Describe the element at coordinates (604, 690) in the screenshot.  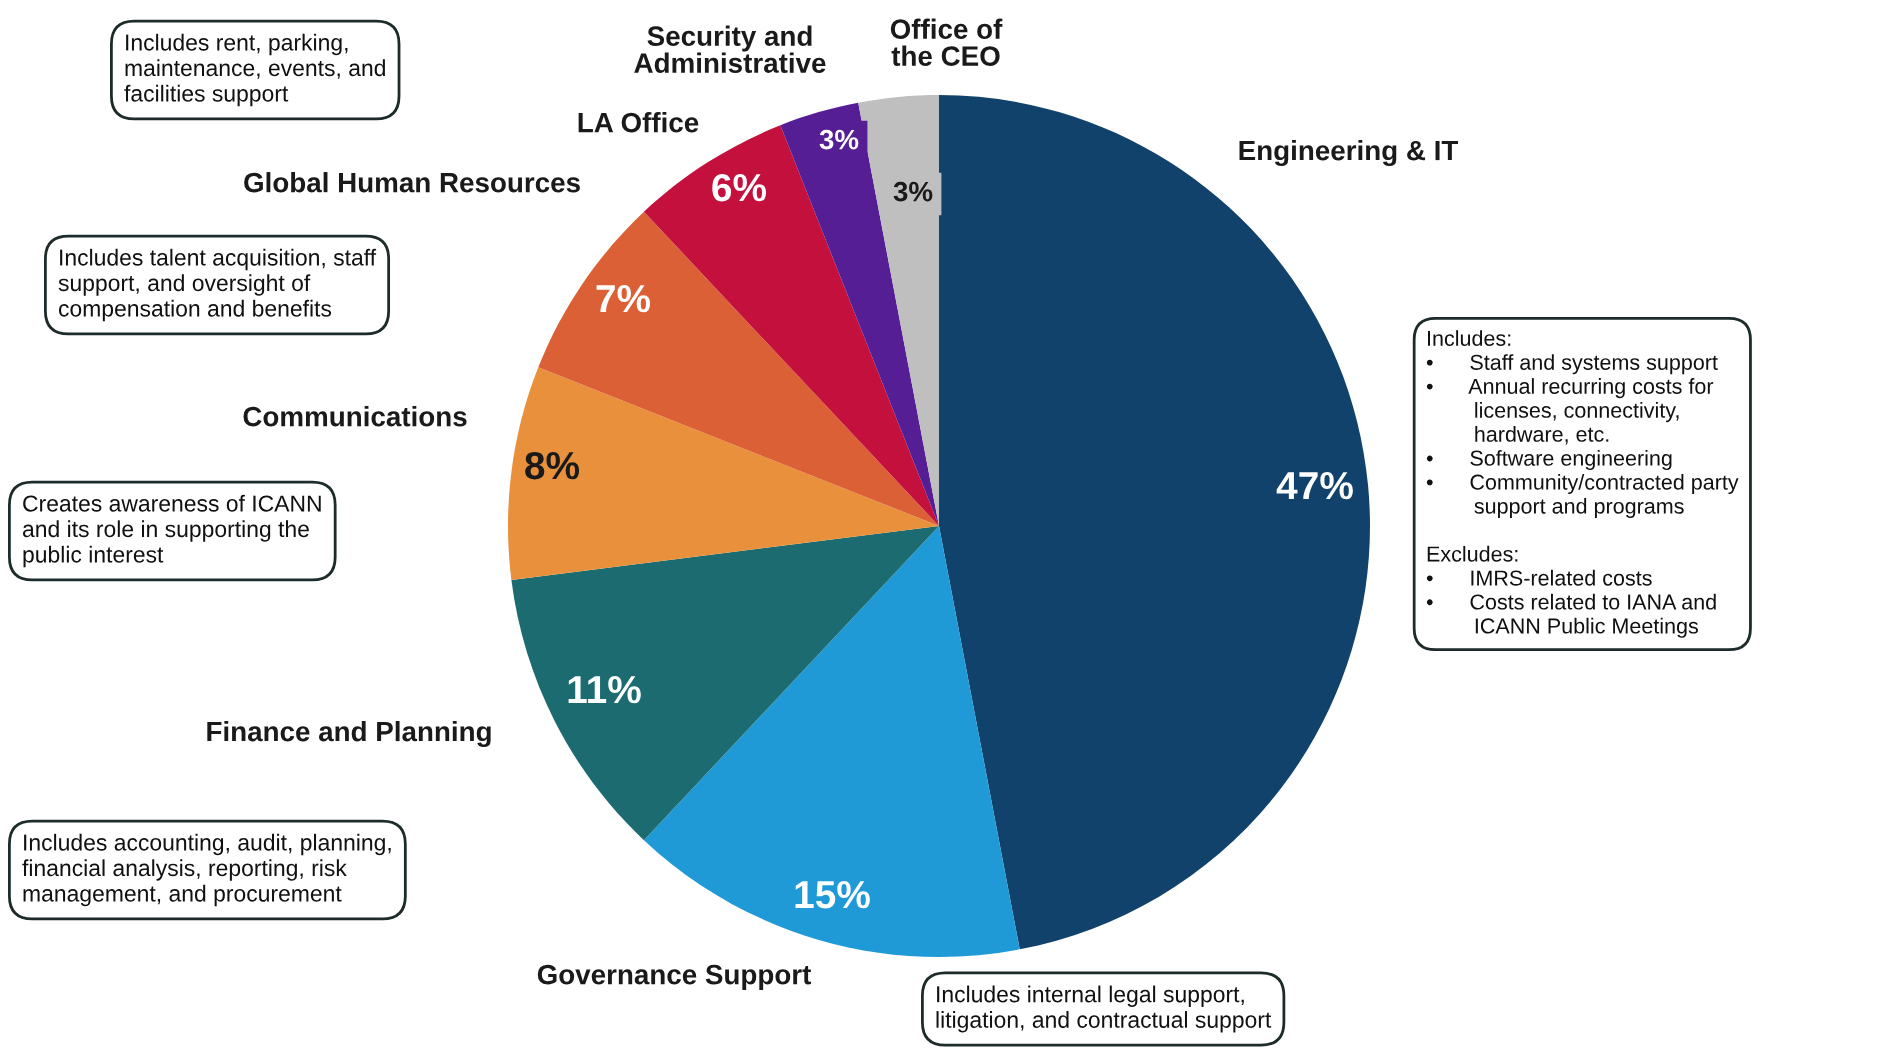
I see `data-label: 11%` at that location.